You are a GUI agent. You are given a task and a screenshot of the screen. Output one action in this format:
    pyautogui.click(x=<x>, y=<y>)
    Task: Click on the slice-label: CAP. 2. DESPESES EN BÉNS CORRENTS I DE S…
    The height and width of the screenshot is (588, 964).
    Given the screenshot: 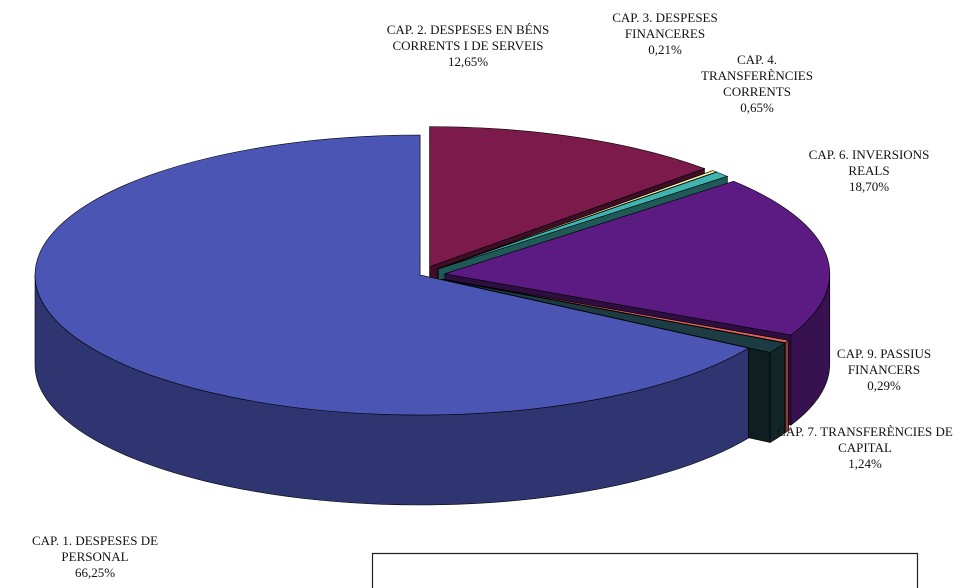 What is the action you would take?
    pyautogui.click(x=468, y=46)
    